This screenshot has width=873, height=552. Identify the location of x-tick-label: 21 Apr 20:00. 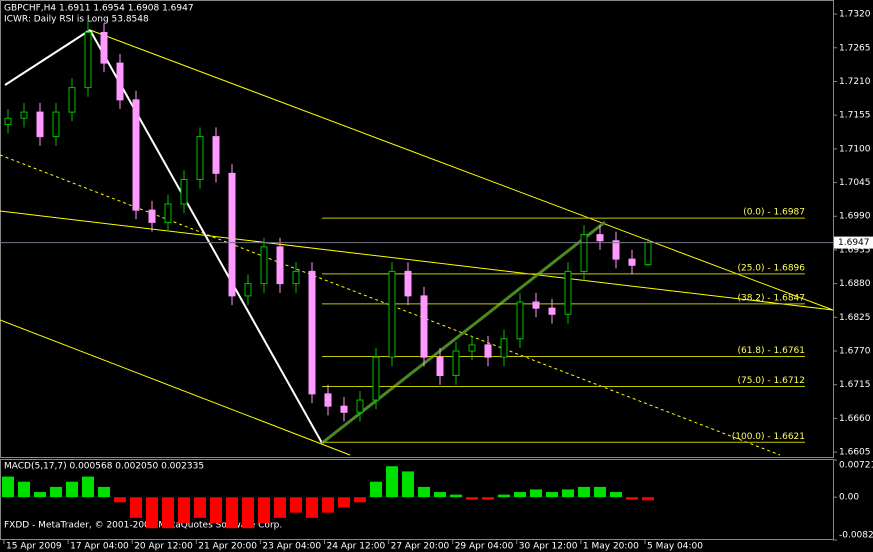
(227, 547).